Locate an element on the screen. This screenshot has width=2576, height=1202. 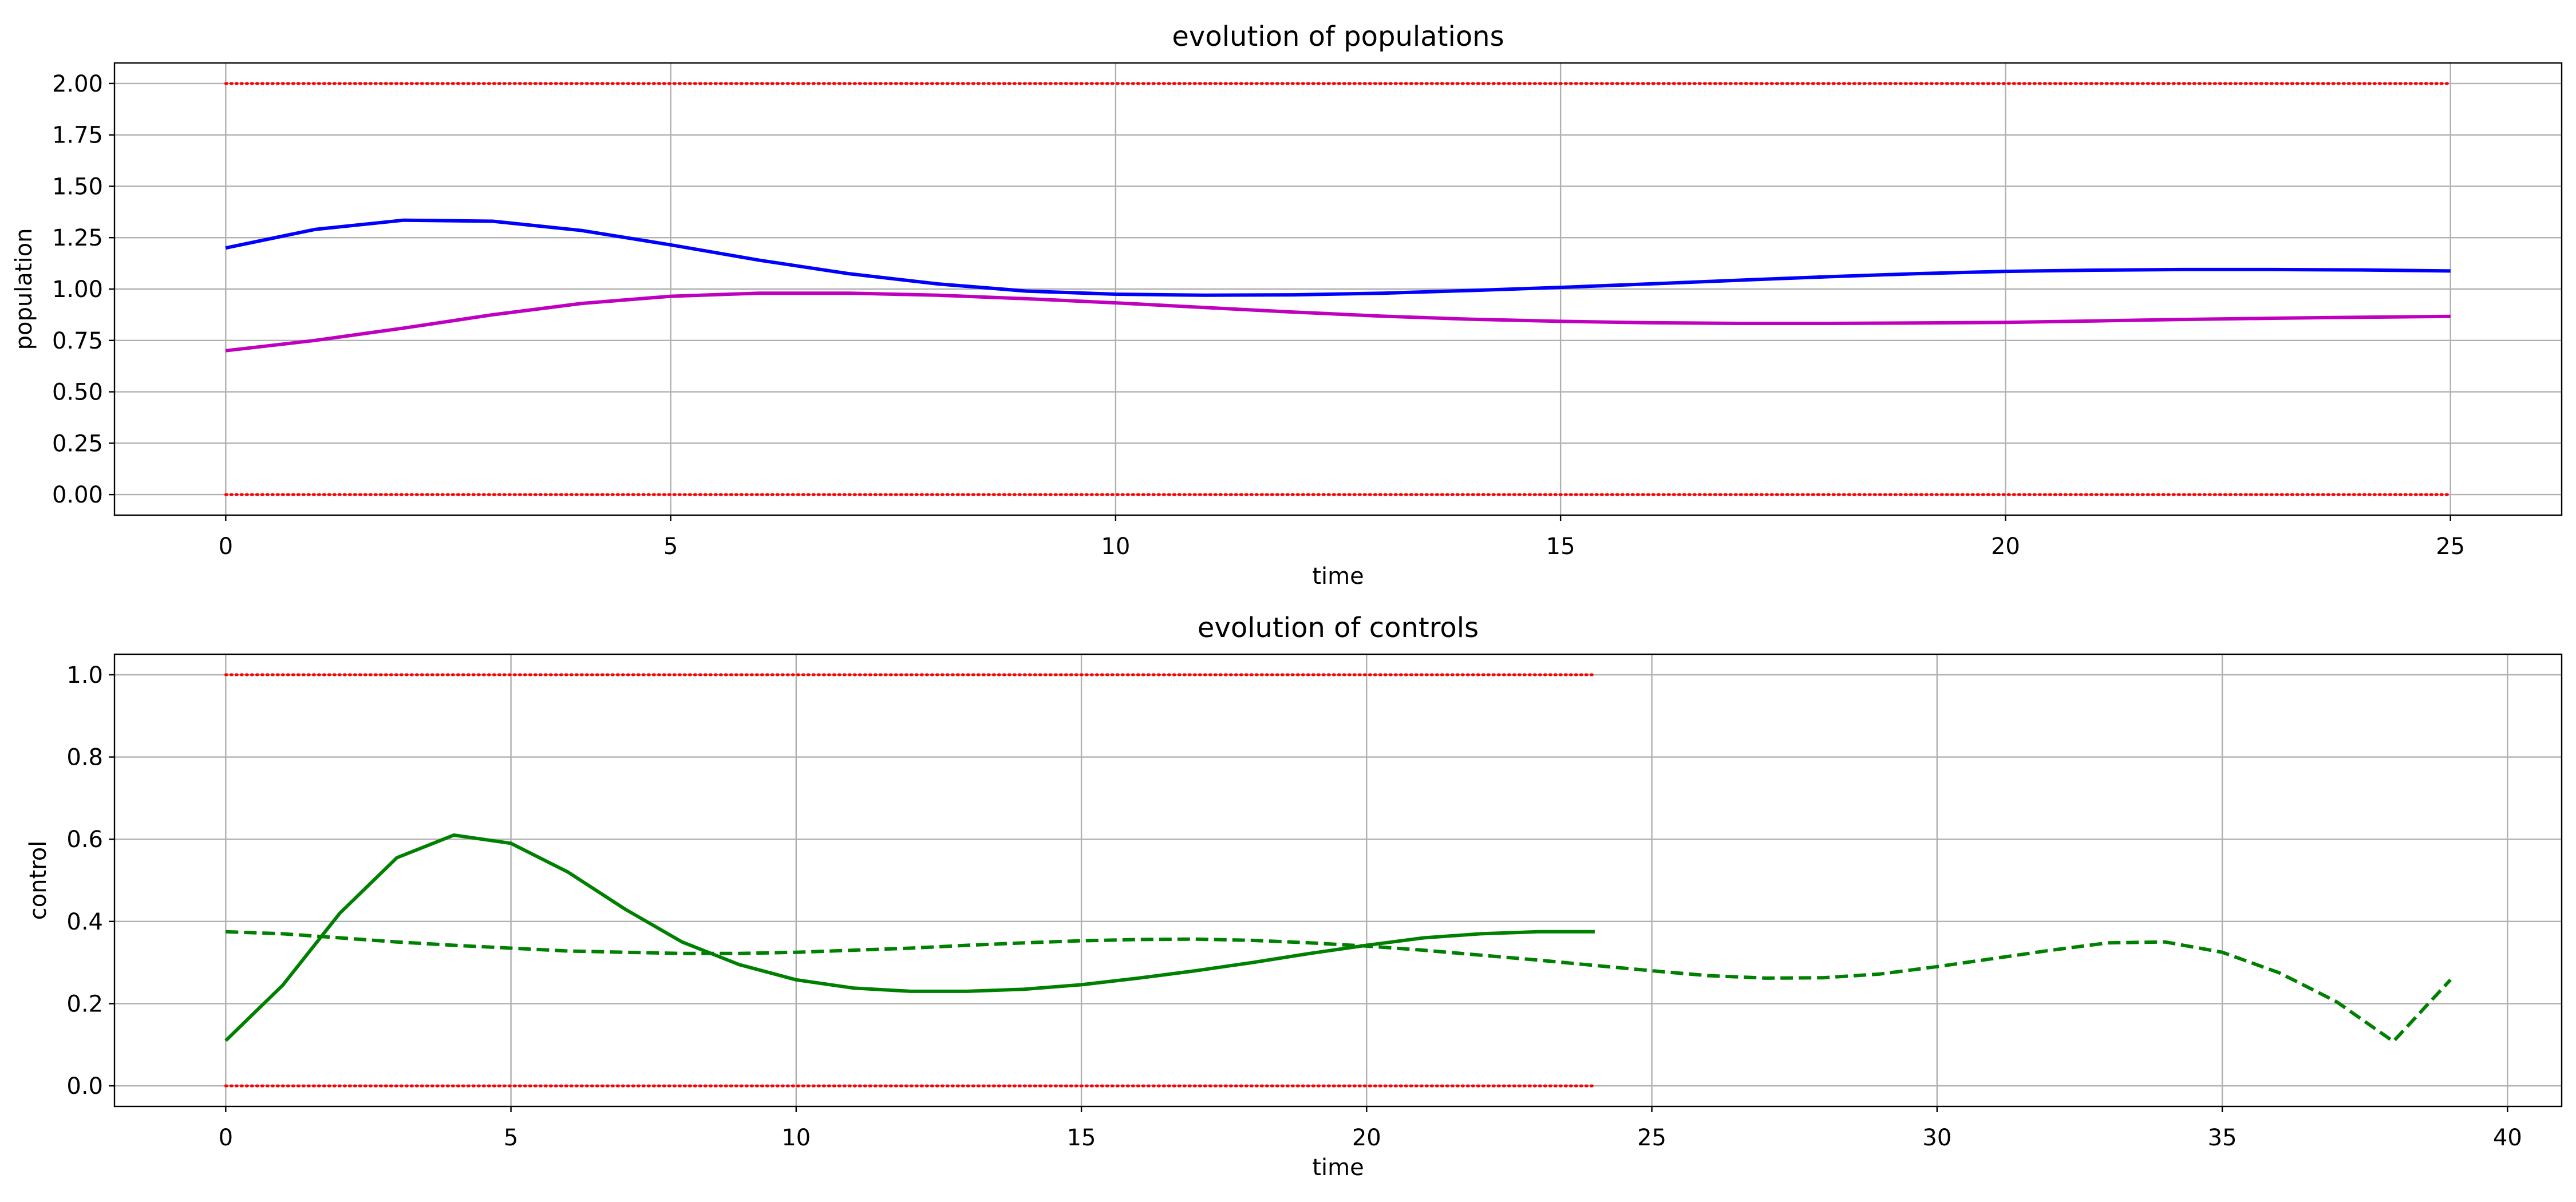
chart-title: evolution of populations is located at coordinates (1338, 37).